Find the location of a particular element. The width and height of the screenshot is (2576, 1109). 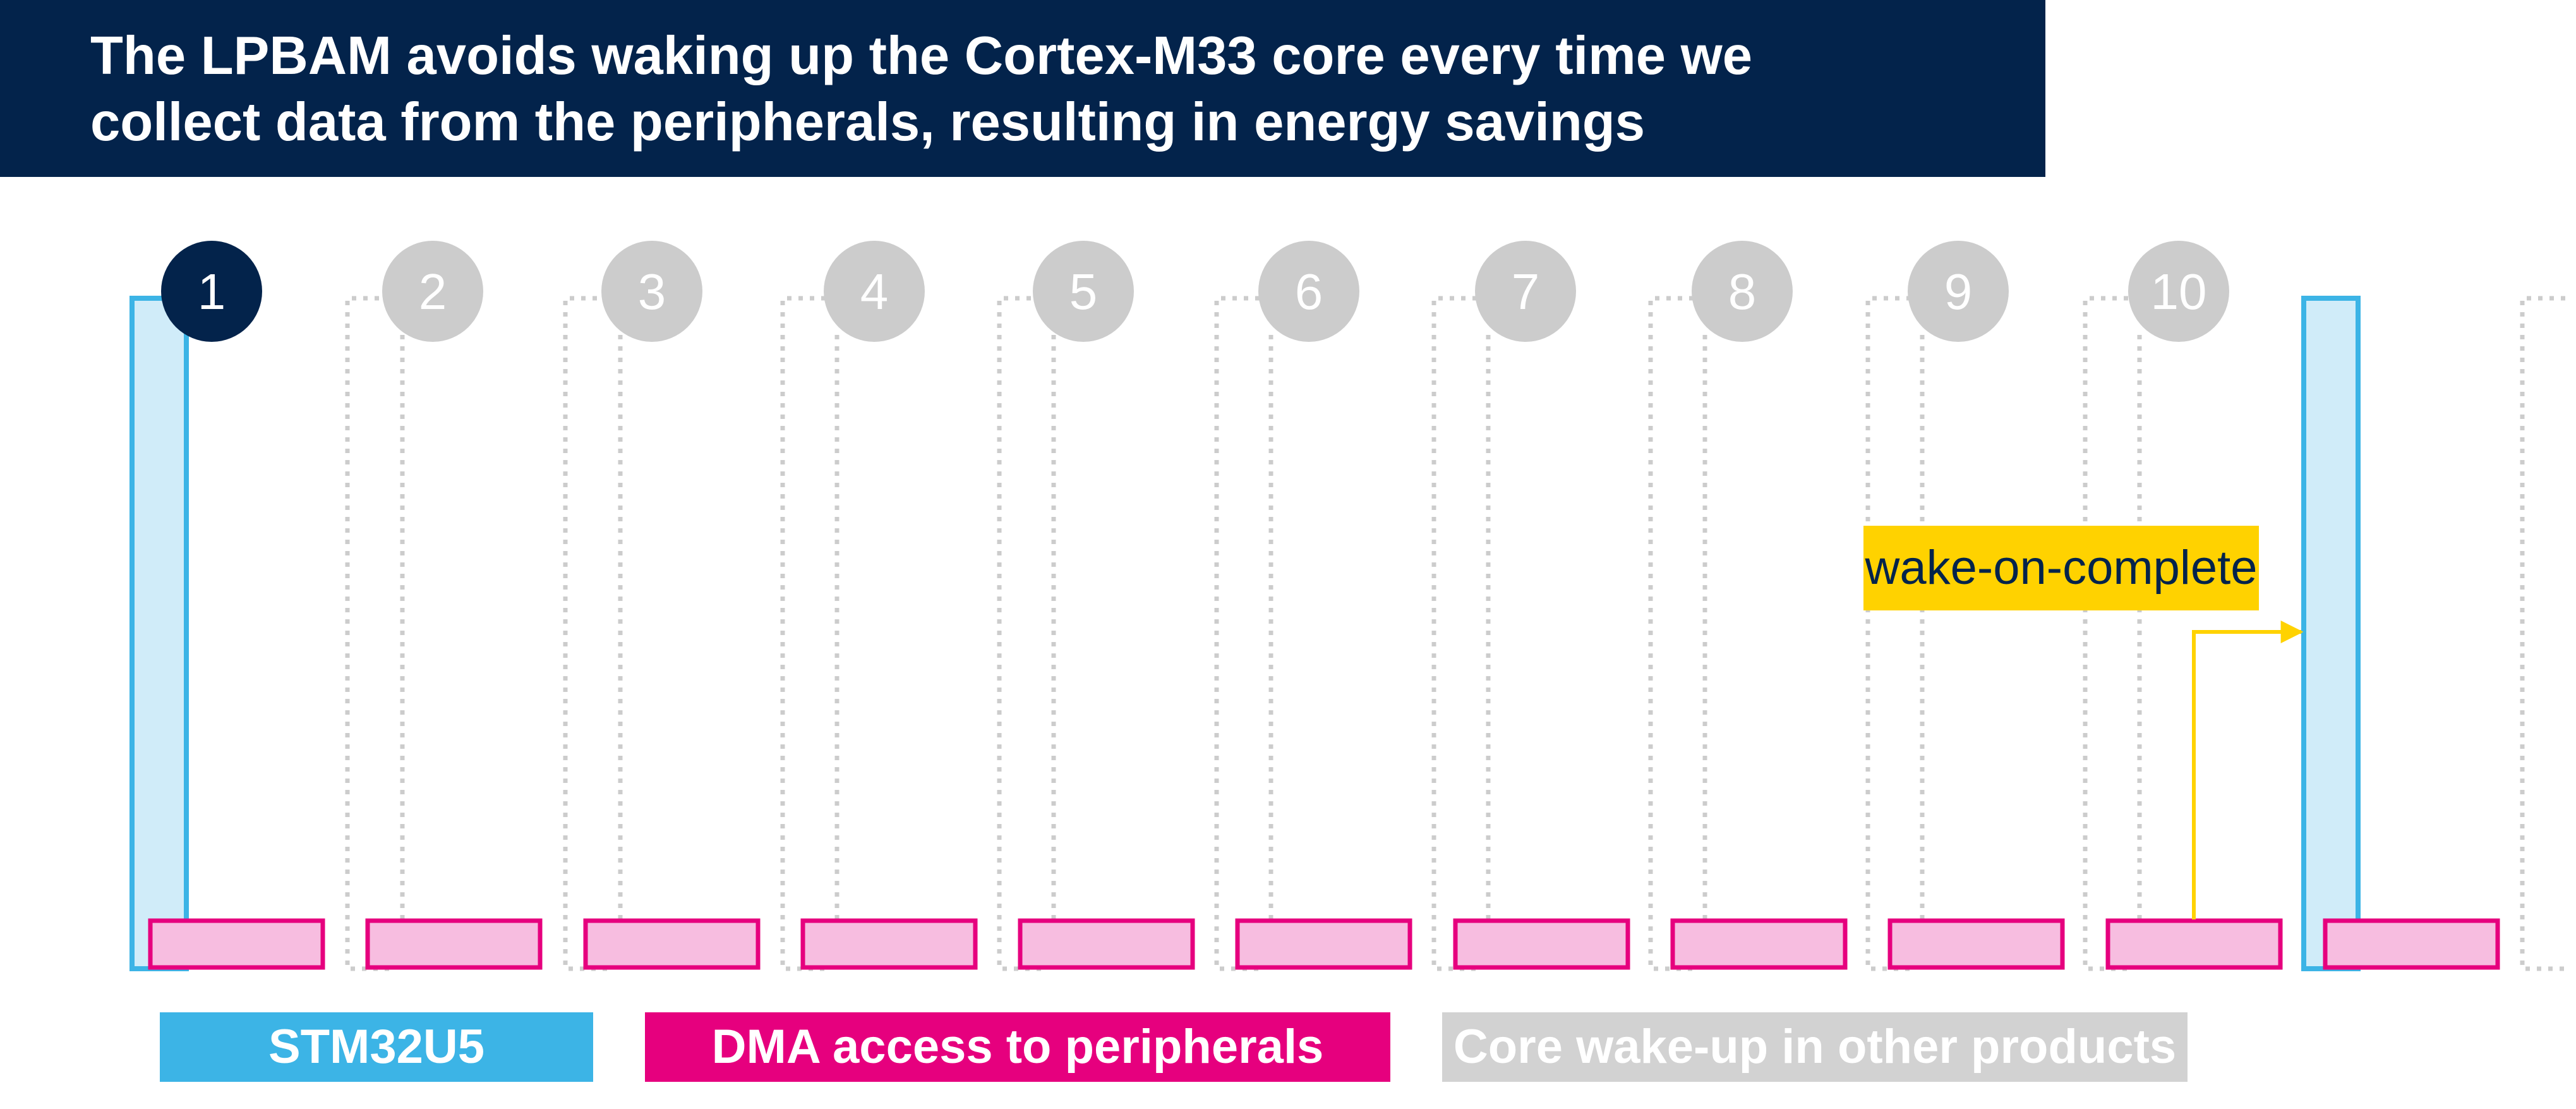

step-number: 5 is located at coordinates (1083, 292).